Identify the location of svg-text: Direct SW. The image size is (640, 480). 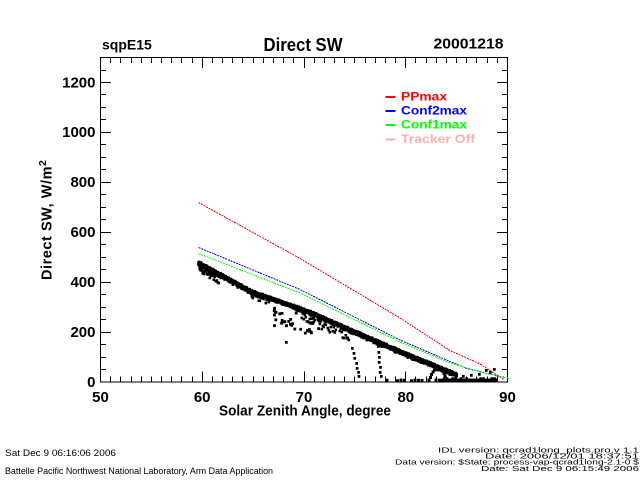
(303, 45).